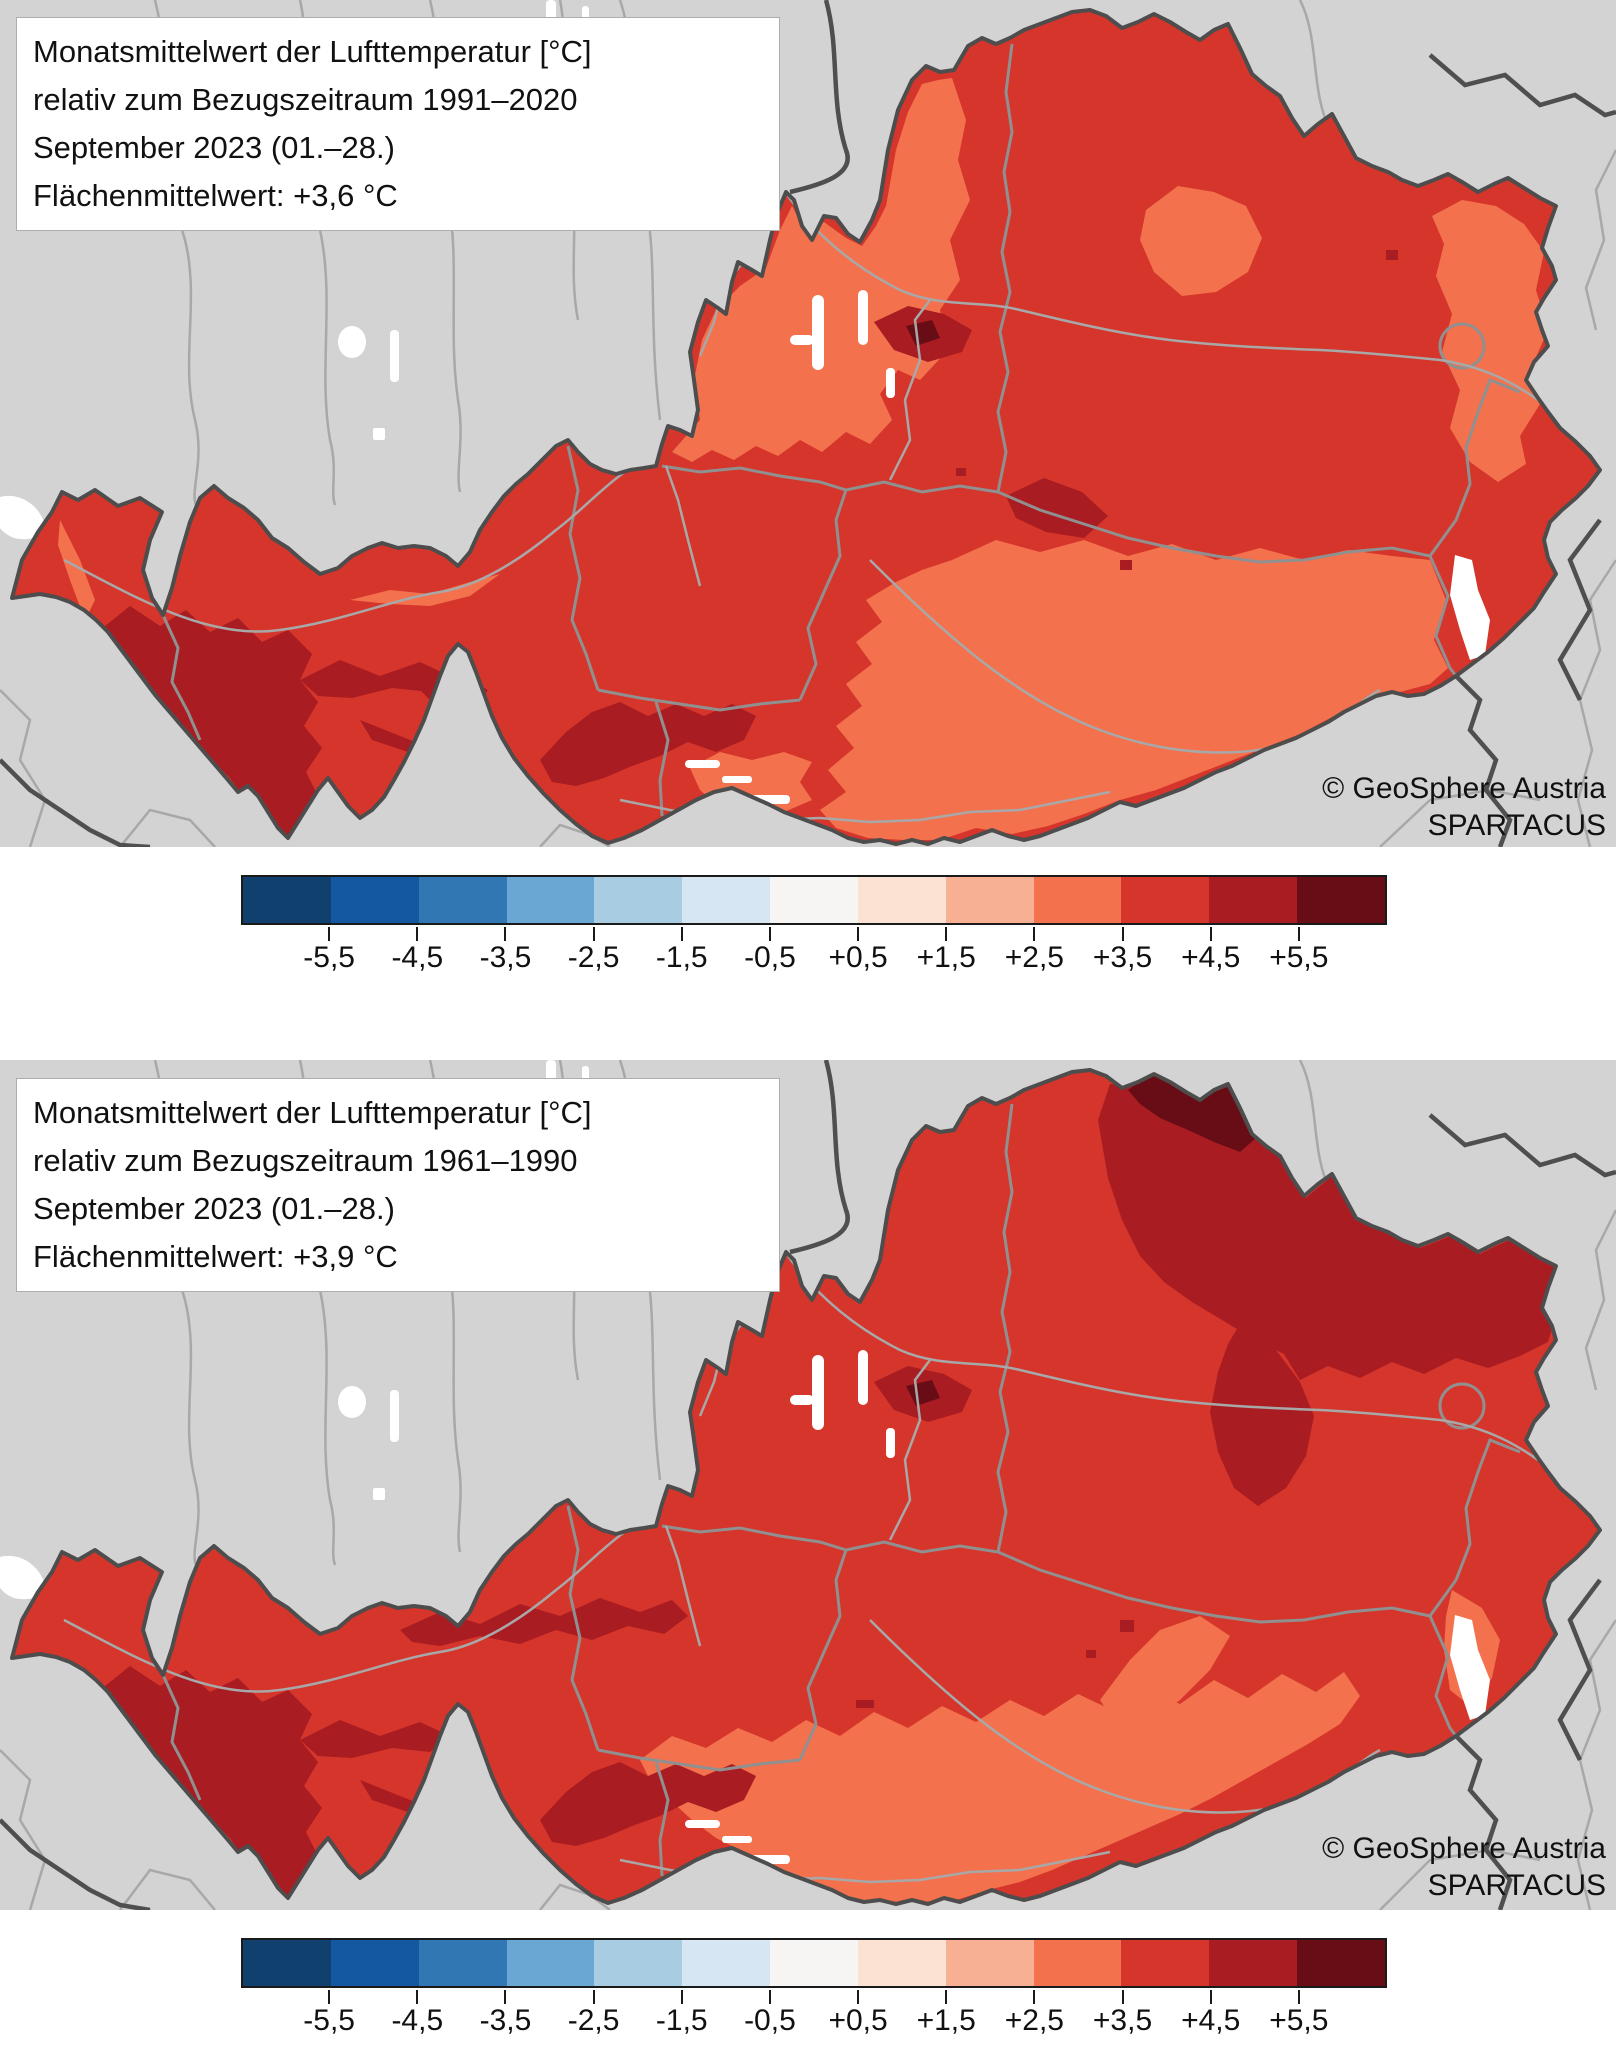  I want to click on map1-credit-line2: SPARTACUS, so click(1516, 825).